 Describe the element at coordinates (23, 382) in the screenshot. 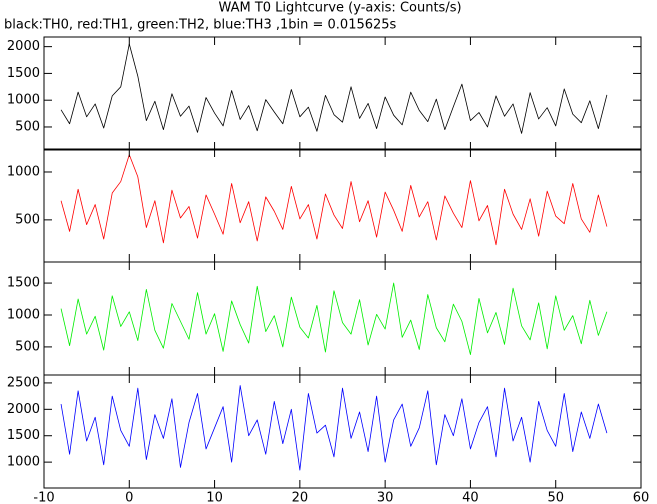

I see `y-tick-label: 2500` at that location.